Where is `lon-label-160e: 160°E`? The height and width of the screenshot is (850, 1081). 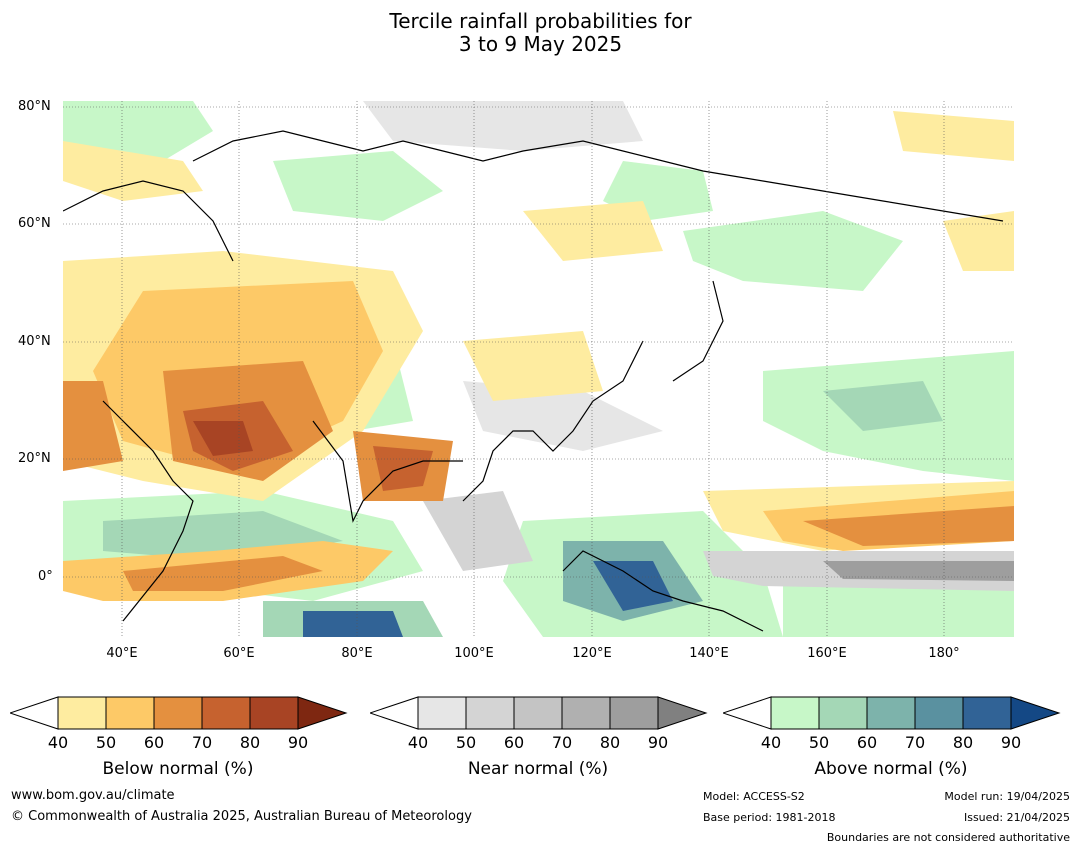
lon-label-160e: 160°E is located at coordinates (827, 653).